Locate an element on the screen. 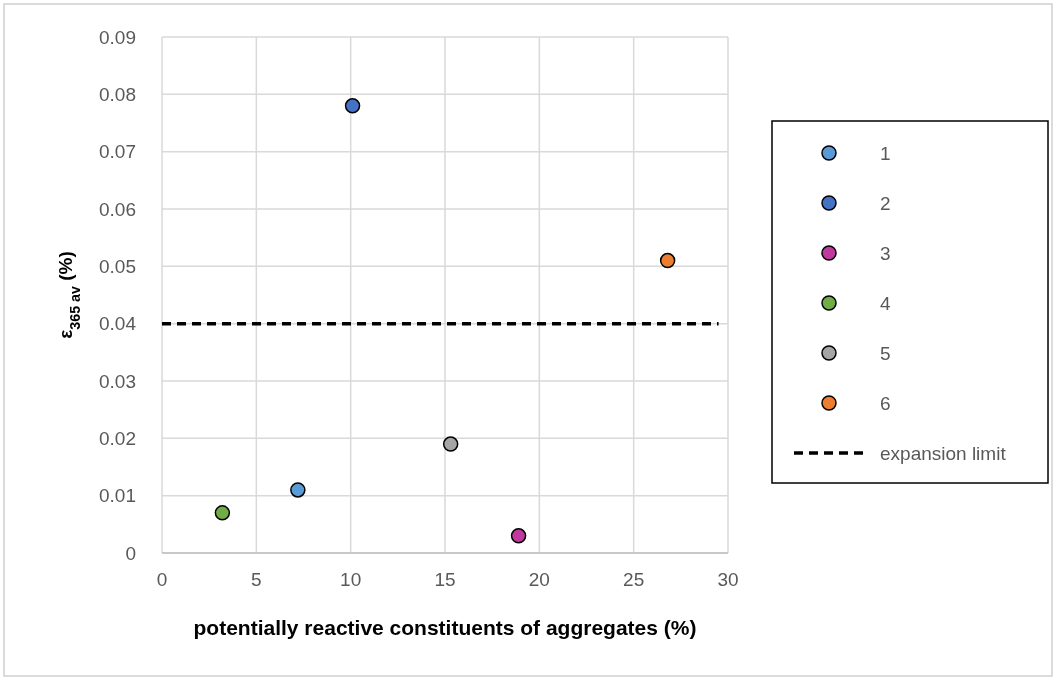 The width and height of the screenshot is (1056, 680). legend-label: 5 is located at coordinates (885, 353).